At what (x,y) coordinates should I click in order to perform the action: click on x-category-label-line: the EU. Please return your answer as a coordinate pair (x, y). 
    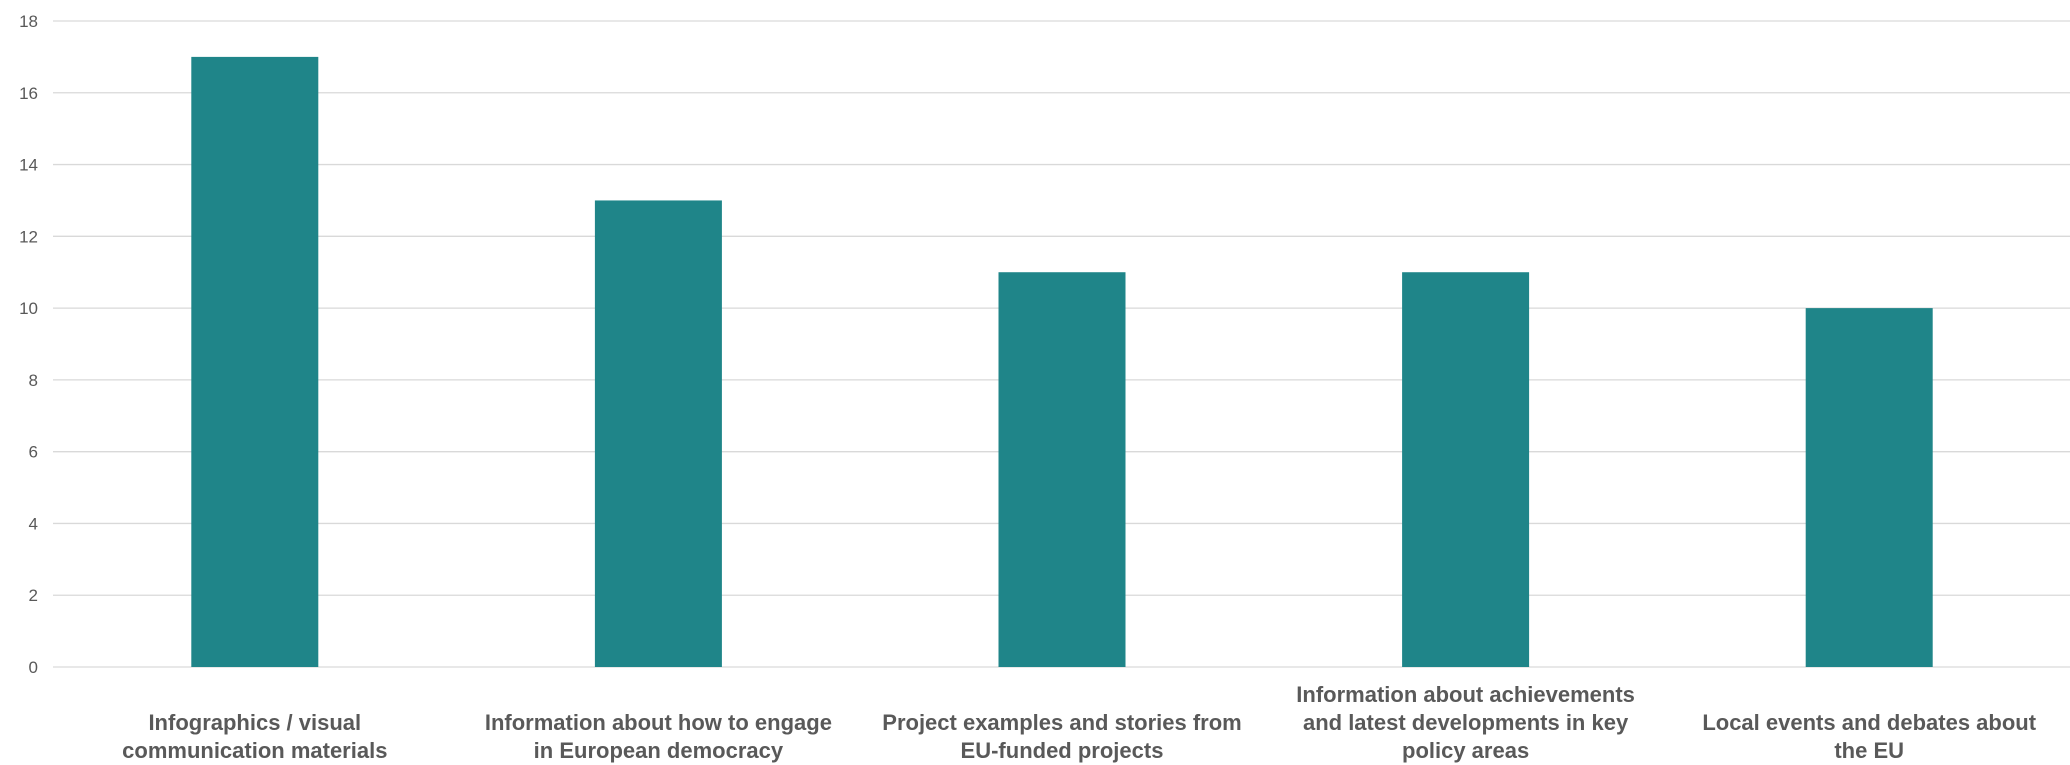
    Looking at the image, I should click on (1869, 750).